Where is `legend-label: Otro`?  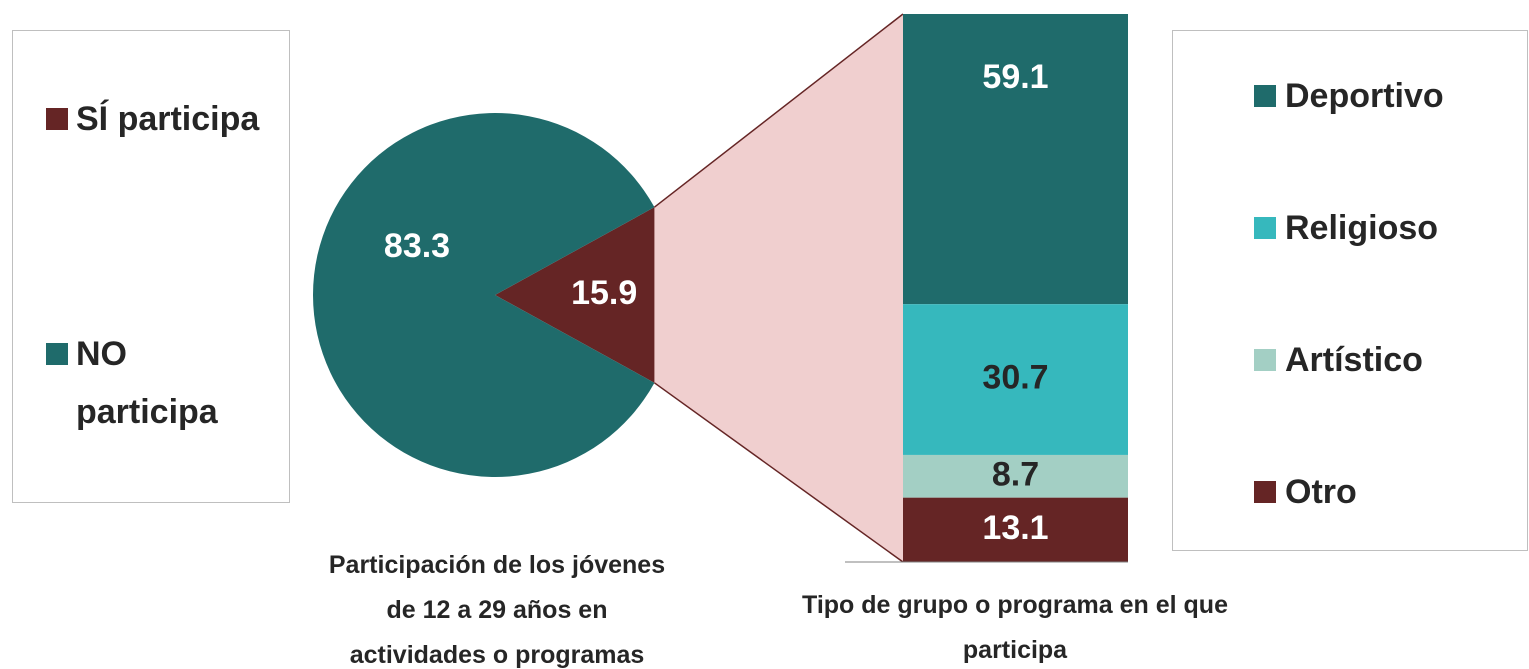 legend-label: Otro is located at coordinates (1321, 492).